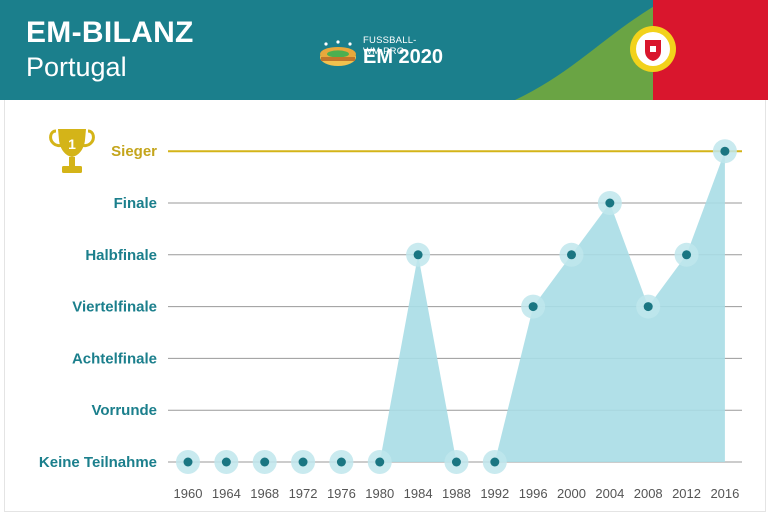 The height and width of the screenshot is (515, 768). Describe the element at coordinates (110, 32) in the screenshot. I see `page-title: EM-BILANZ` at that location.